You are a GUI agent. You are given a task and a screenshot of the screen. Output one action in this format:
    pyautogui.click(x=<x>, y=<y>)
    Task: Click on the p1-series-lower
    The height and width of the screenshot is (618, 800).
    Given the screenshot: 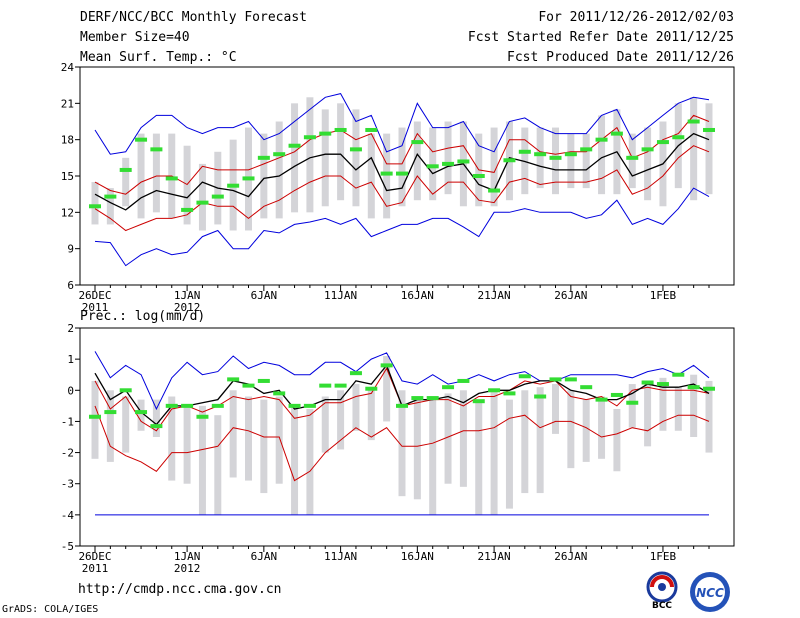 What is the action you would take?
    pyautogui.click(x=402, y=188)
    